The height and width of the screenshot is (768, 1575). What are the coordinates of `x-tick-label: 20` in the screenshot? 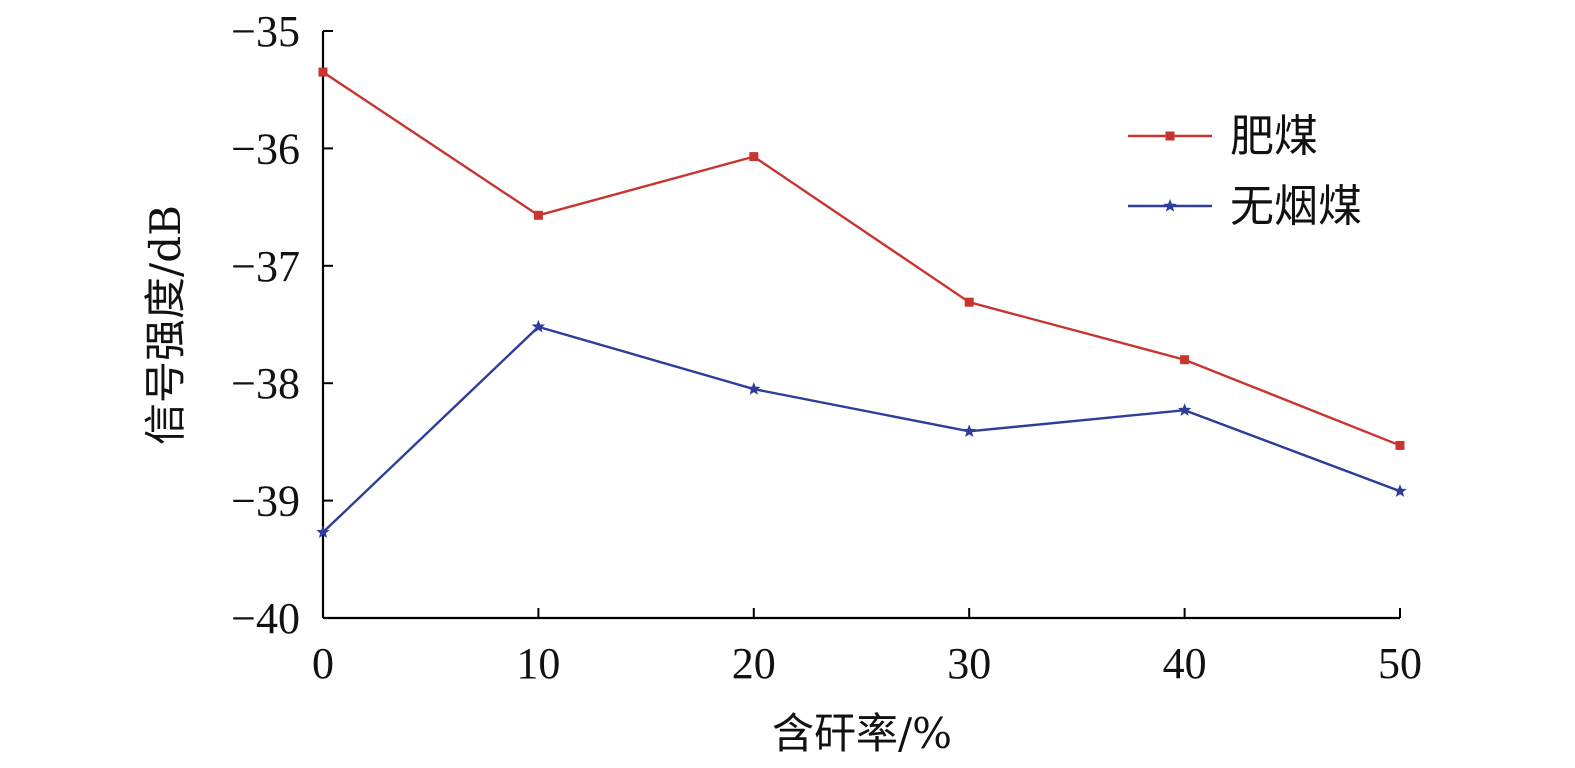 It's located at (754, 663).